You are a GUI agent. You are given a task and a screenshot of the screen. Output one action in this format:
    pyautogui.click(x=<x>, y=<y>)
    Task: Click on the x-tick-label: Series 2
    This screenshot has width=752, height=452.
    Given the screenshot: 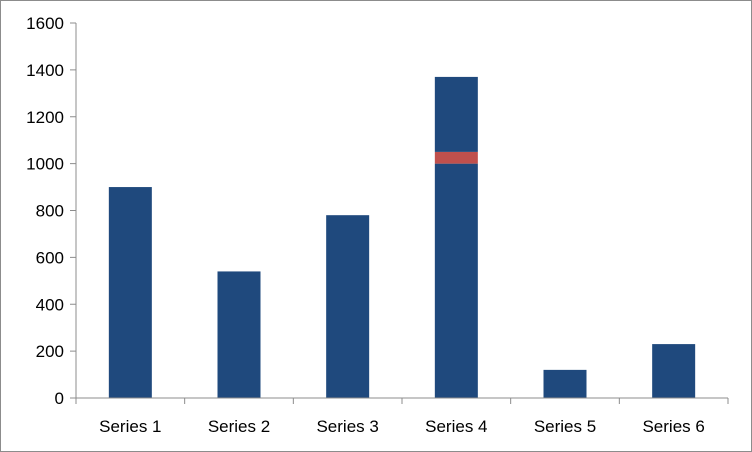 What is the action you would take?
    pyautogui.click(x=239, y=426)
    